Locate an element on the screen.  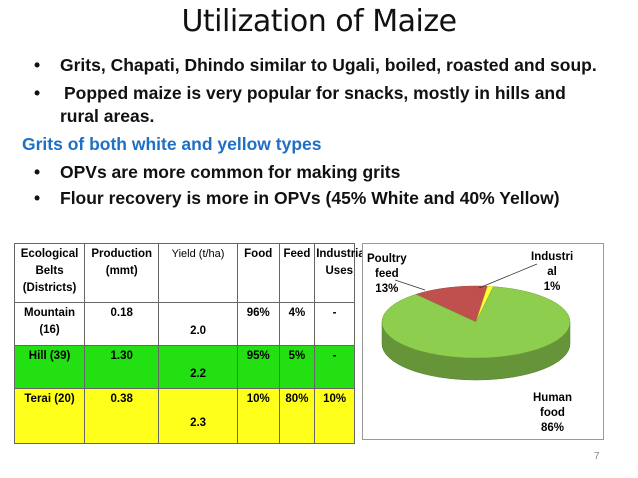
pie-label-poultry: Poultry feed 13% is located at coordinates (387, 274).